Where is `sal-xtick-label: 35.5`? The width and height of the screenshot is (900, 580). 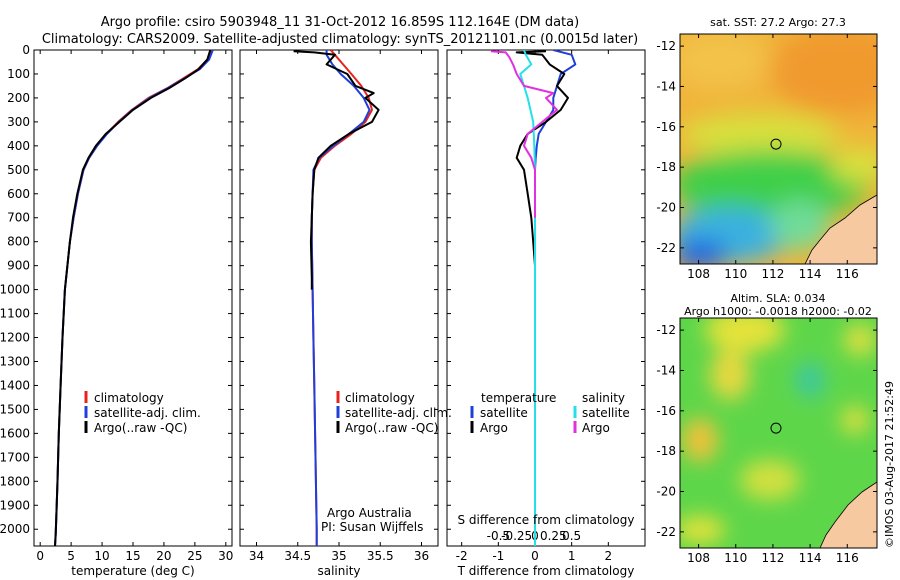
sal-xtick-label: 35.5 is located at coordinates (380, 556).